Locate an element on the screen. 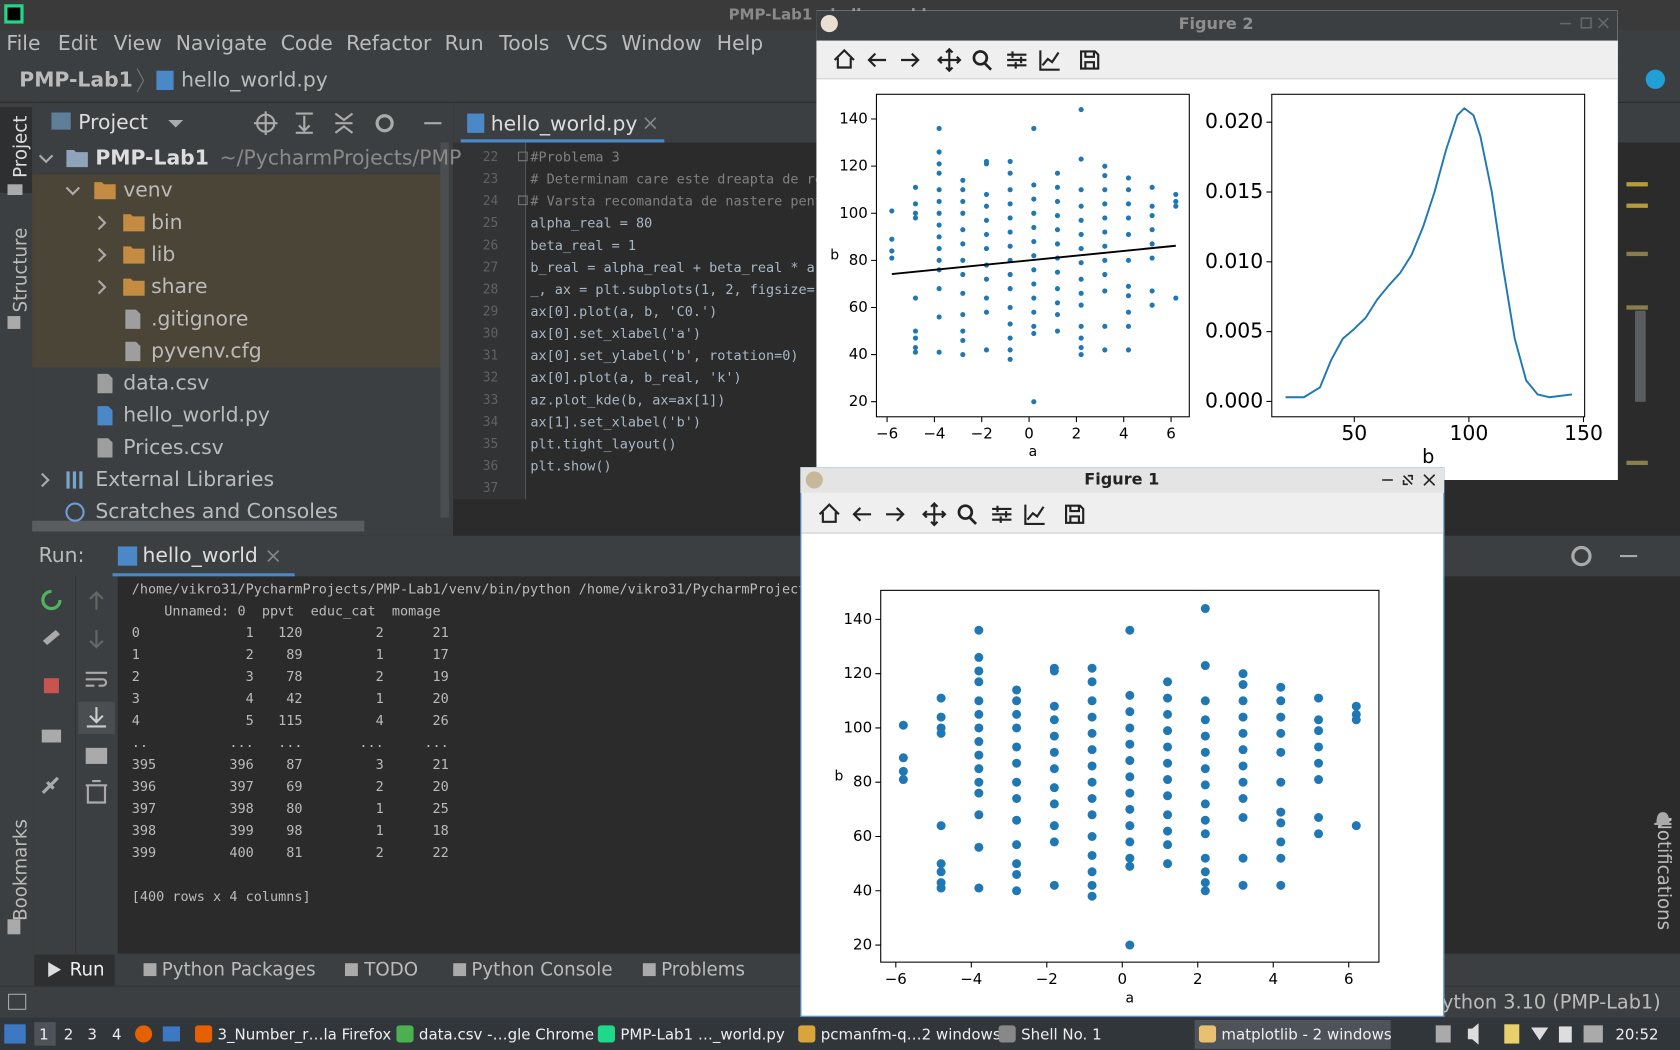 This screenshot has width=1680, height=1050. scroll-end-icon is located at coordinates (96, 717).